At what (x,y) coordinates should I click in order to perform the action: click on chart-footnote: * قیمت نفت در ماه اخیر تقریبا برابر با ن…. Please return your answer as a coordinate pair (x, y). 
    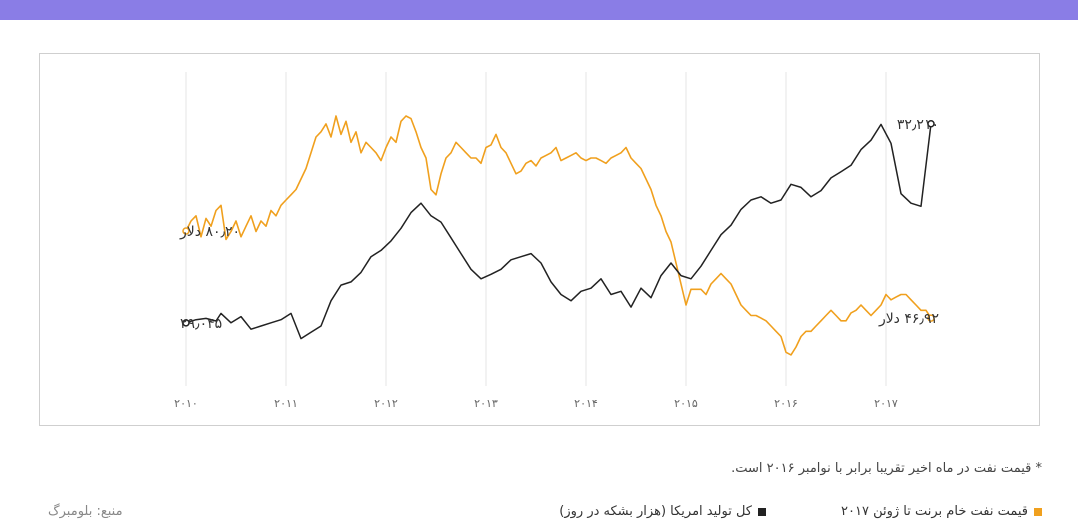
    Looking at the image, I should click on (886, 468).